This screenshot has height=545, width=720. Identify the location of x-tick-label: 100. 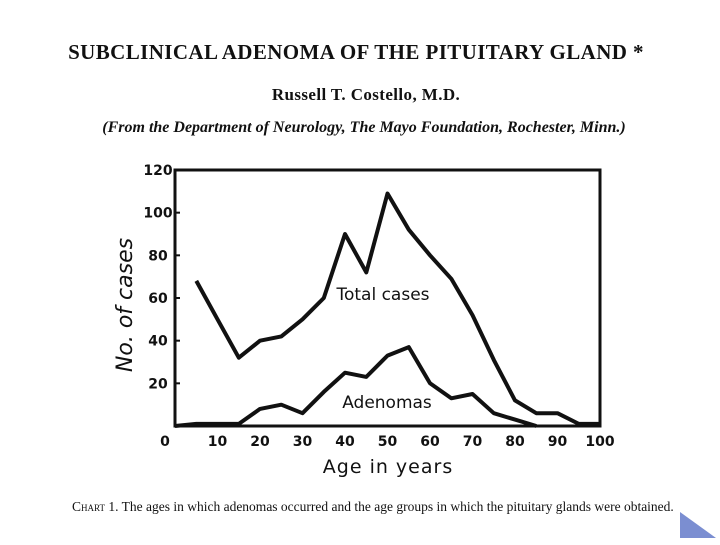
(599, 442).